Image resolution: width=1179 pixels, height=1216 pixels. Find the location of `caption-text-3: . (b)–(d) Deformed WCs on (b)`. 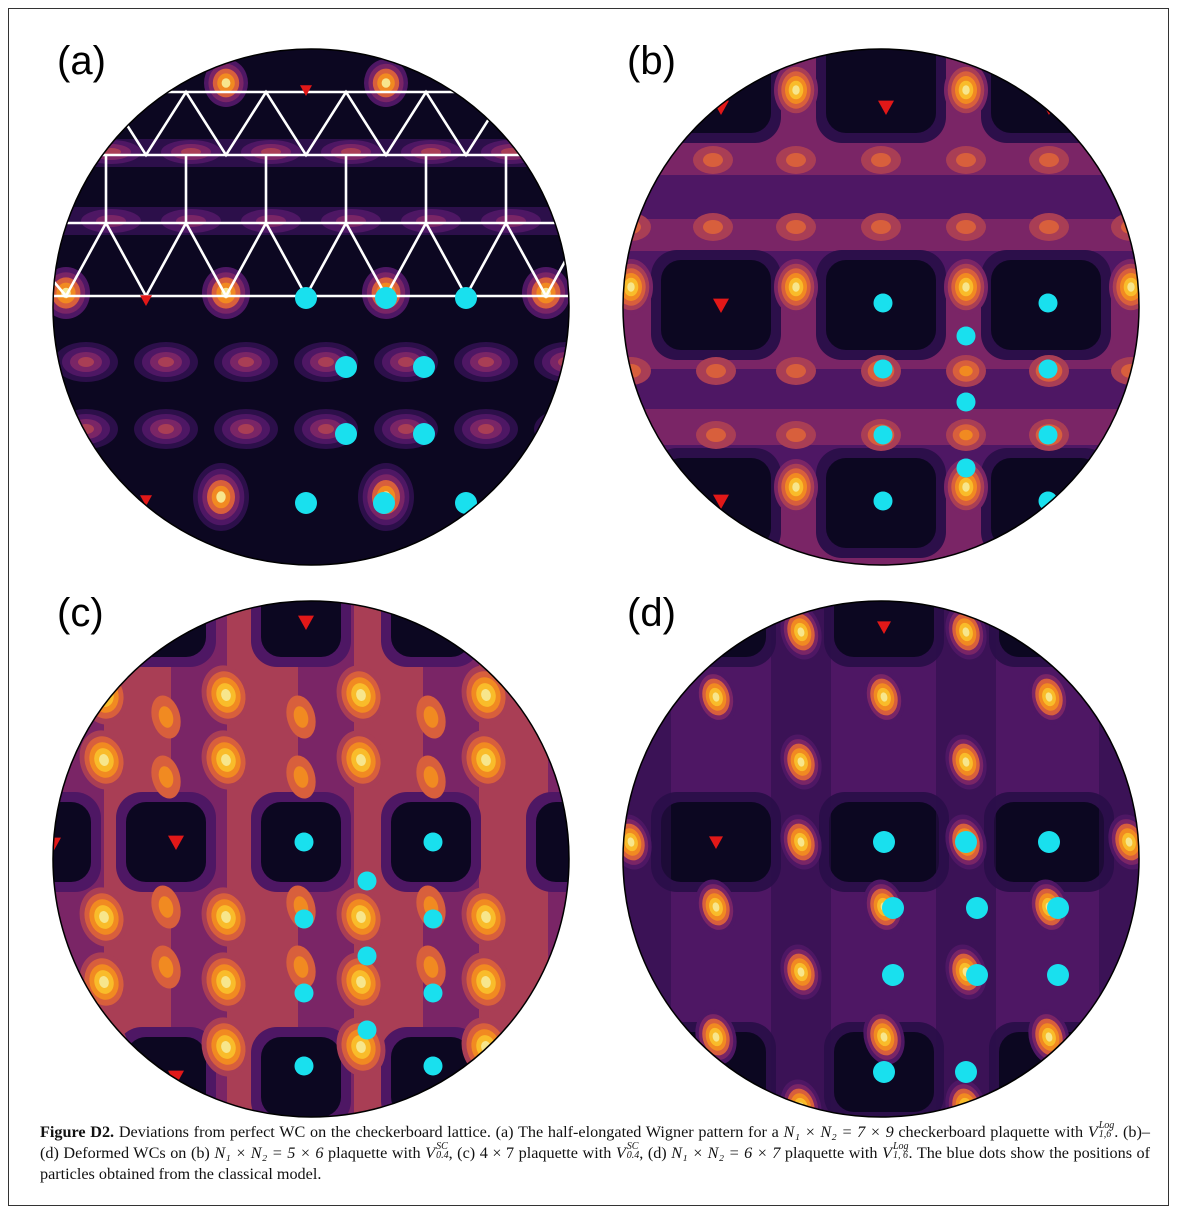

caption-text-3: . (b)–(d) Deformed WCs on (b) is located at coordinates (595, 1142).